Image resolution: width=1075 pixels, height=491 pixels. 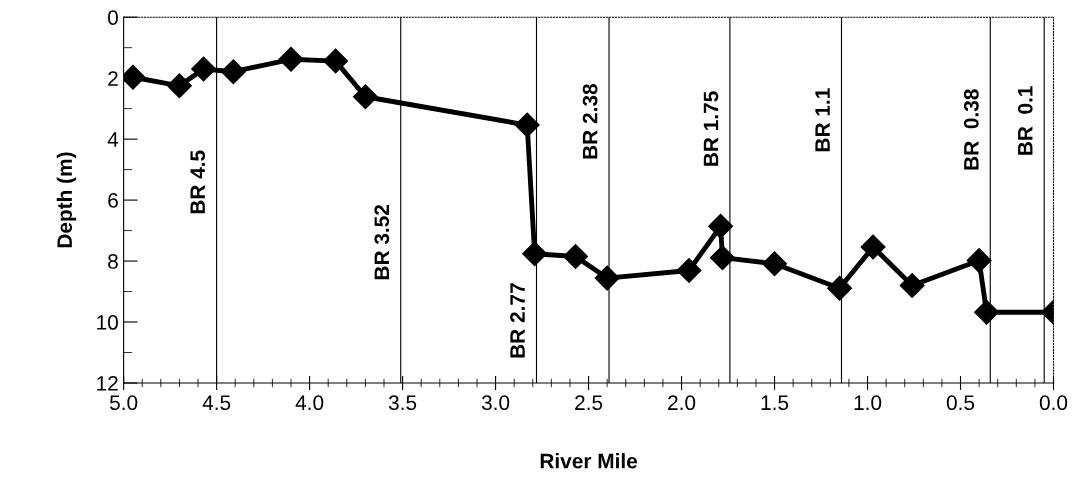 I want to click on y-axis-title: Depth (m), so click(x=66, y=200).